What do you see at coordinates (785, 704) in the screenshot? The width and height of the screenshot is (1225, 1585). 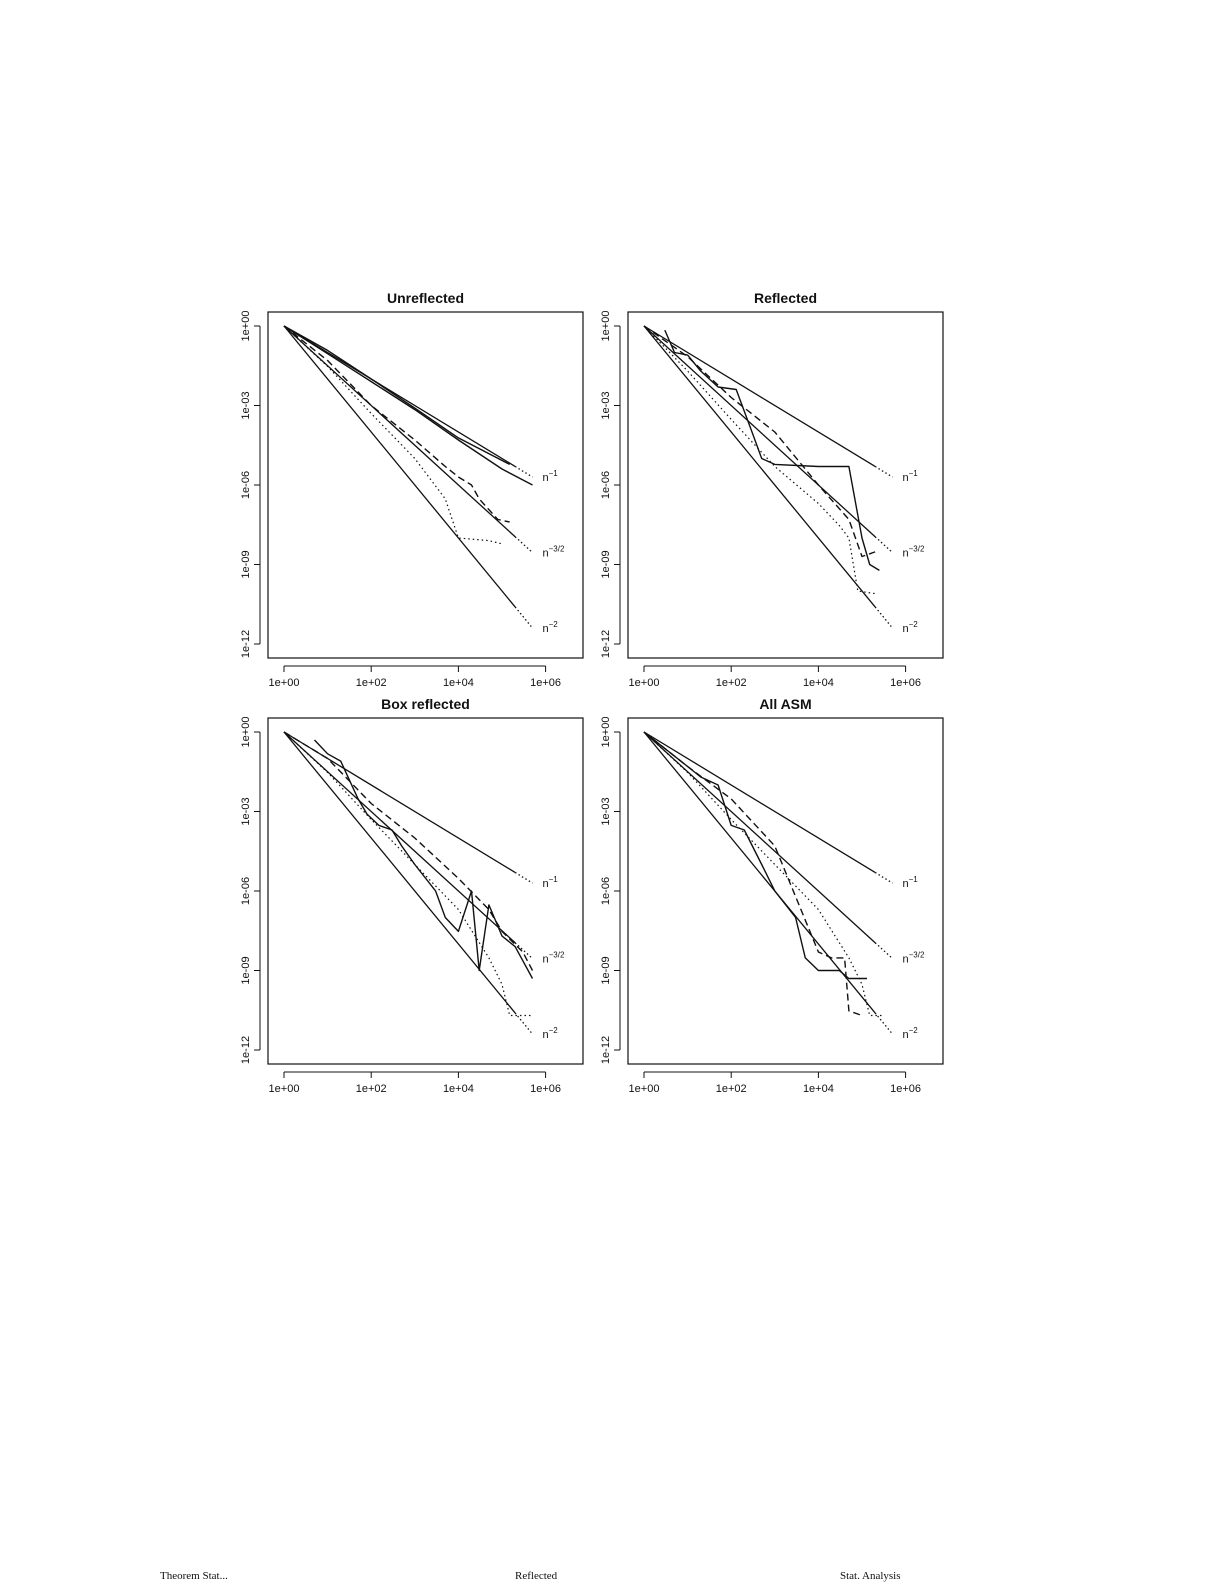 I see `panel-title: All ASM` at bounding box center [785, 704].